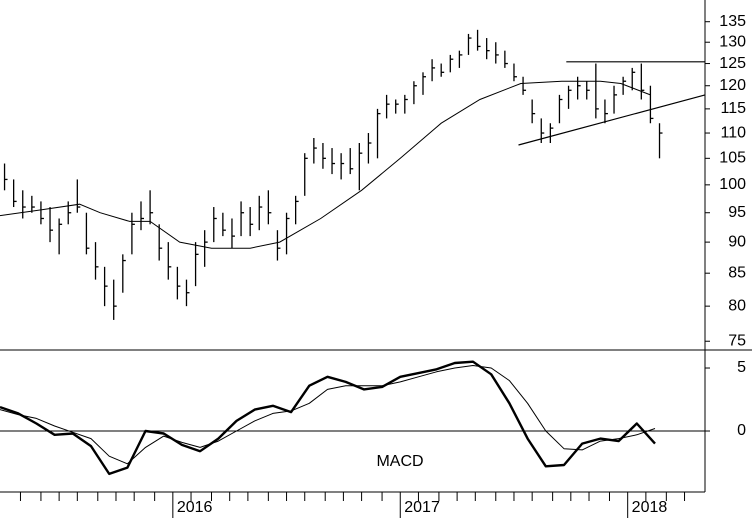 The width and height of the screenshot is (752, 518). Describe the element at coordinates (650, 507) in the screenshot. I see `x-tick-label: 2018` at that location.